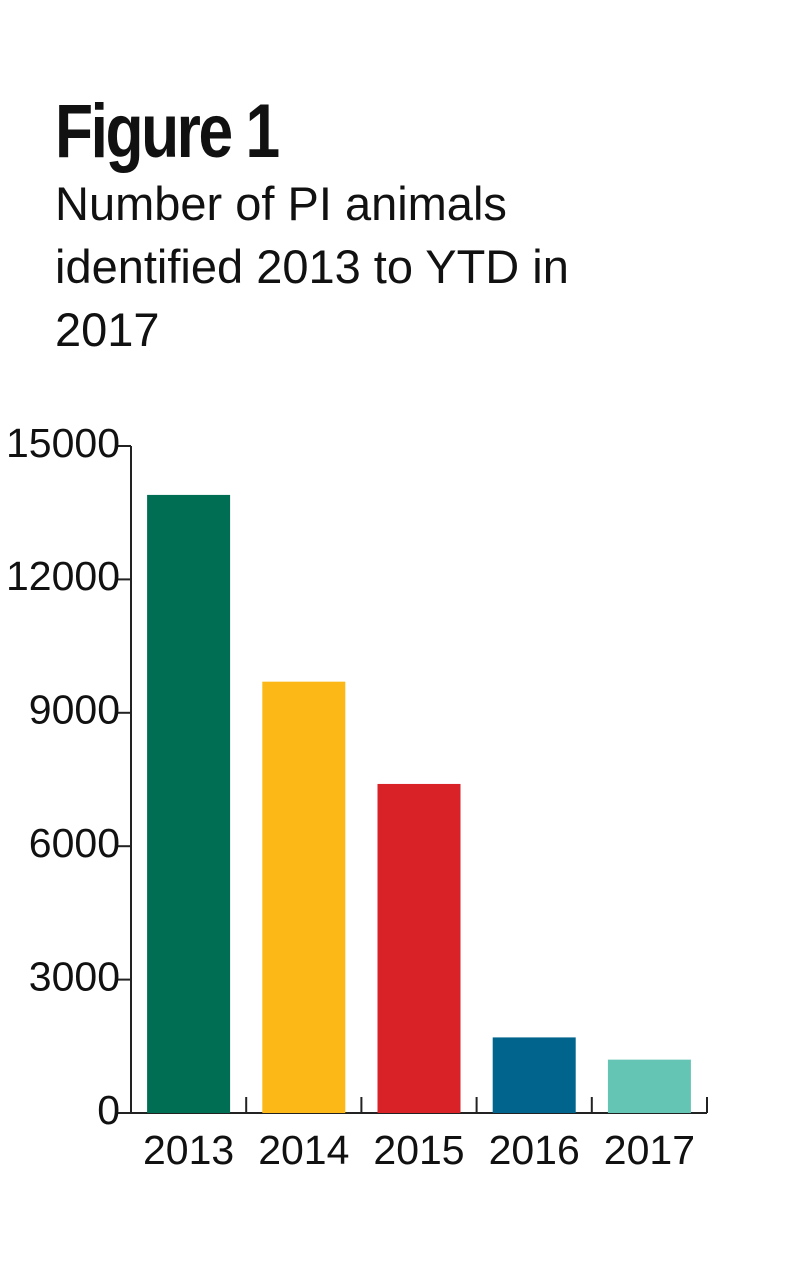  What do you see at coordinates (167, 131) in the screenshot?
I see `chart-title: Figure 1` at bounding box center [167, 131].